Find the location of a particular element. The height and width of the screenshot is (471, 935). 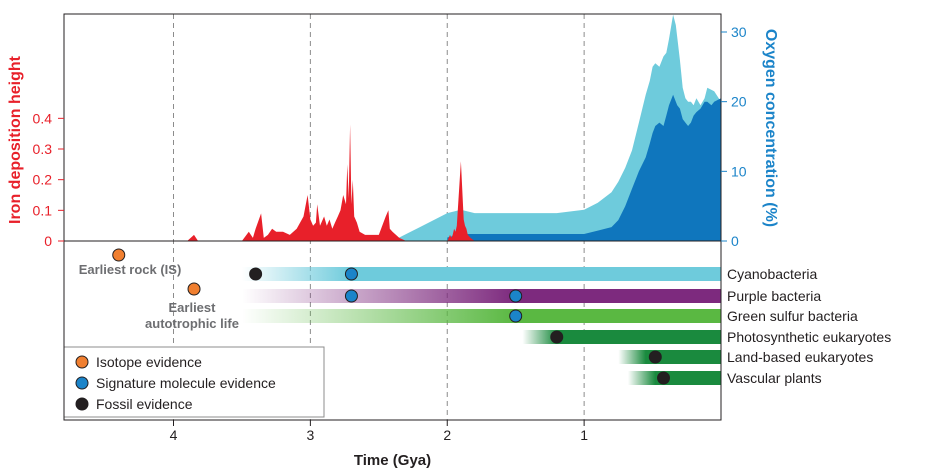

lineage-label-2: Green sulfur bacteria is located at coordinates (792, 316).